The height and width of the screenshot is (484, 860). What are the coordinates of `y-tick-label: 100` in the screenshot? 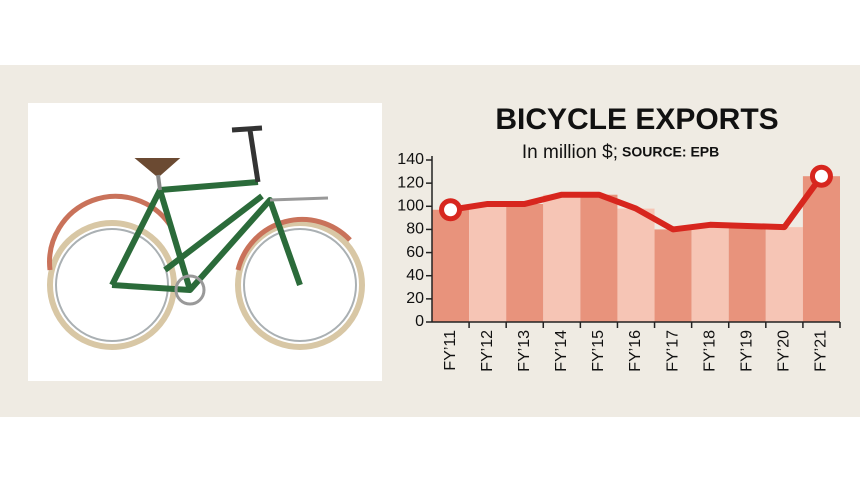 It's located at (410, 206).